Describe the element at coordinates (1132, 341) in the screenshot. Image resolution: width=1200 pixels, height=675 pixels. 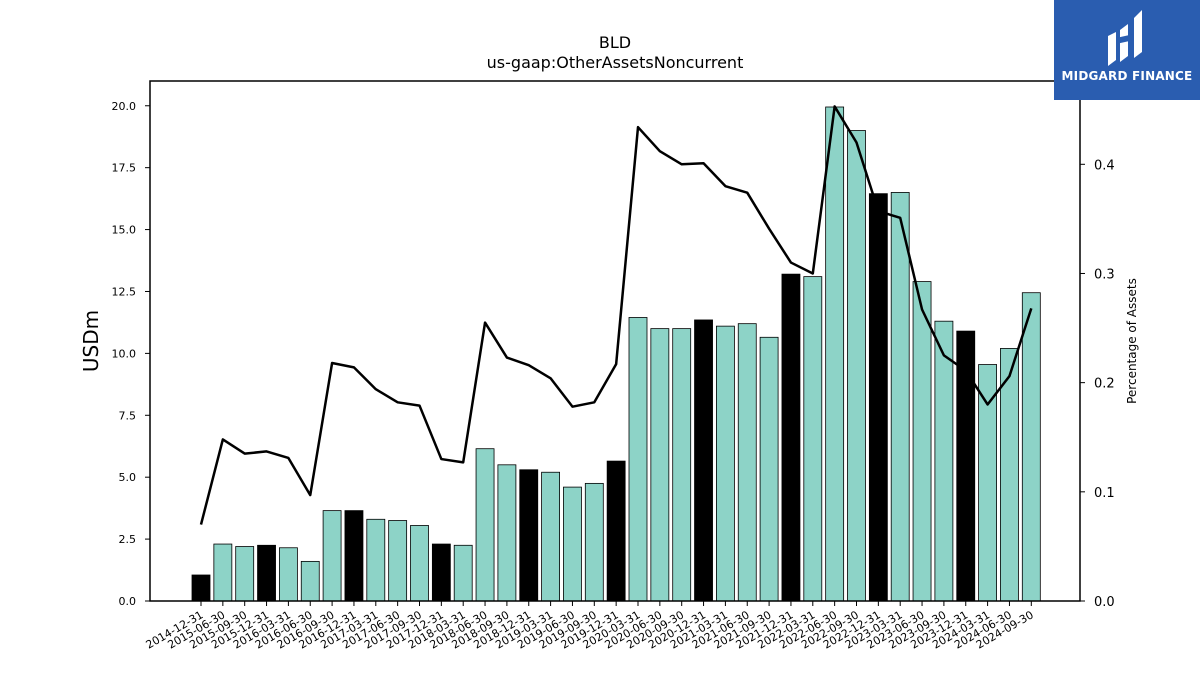
I see `y2-axis-label: Percentage of Assets` at that location.